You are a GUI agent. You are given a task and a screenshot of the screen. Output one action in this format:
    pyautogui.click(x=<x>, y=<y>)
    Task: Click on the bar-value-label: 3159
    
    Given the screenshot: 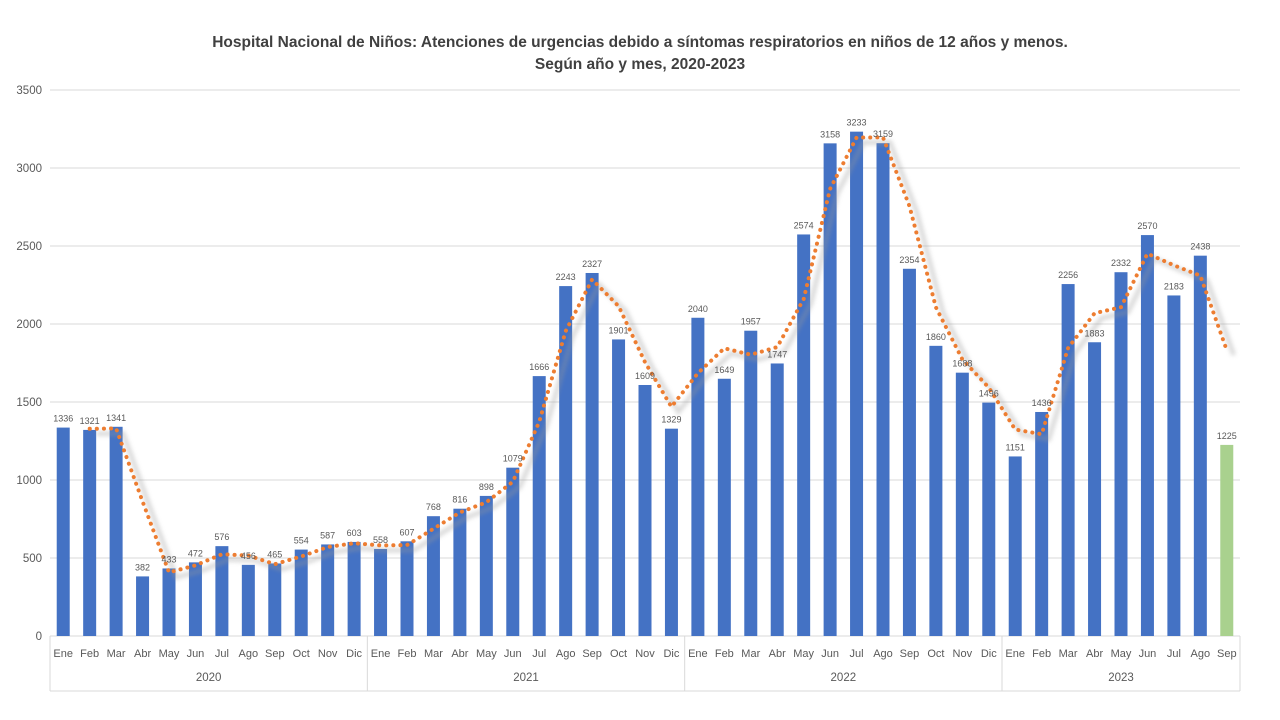 What is the action you would take?
    pyautogui.click(x=883, y=134)
    